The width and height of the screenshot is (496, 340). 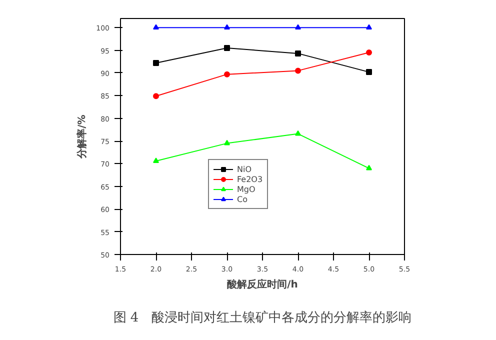 What do you see at coordinates (250, 179) in the screenshot?
I see `legend-label: Fe2O3` at bounding box center [250, 179].